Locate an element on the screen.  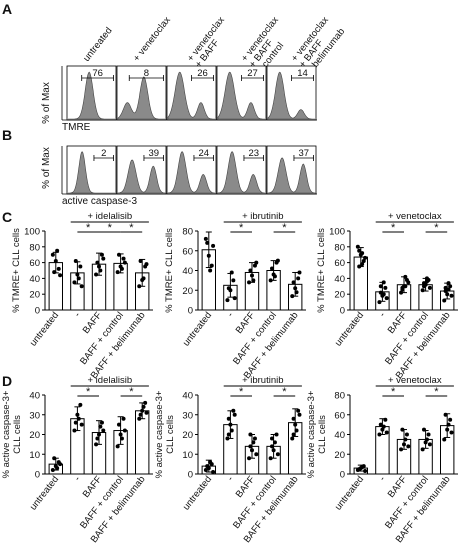
category-label-1: - is located at coordinates (382, 478).